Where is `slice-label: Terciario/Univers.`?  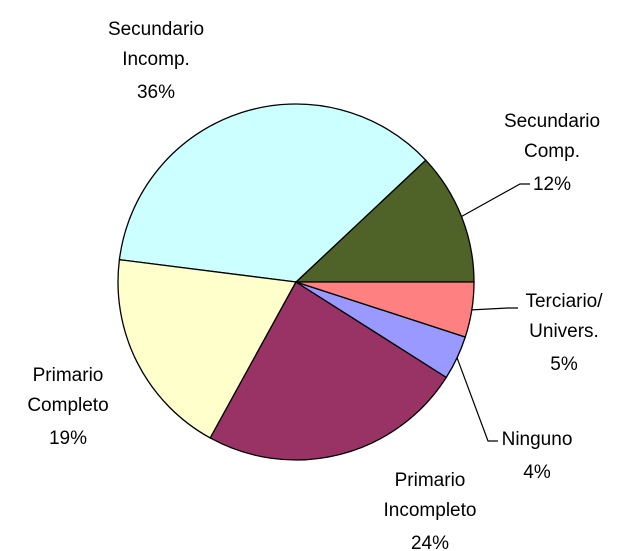
slice-label: Terciario/Univers. is located at coordinates (564, 316).